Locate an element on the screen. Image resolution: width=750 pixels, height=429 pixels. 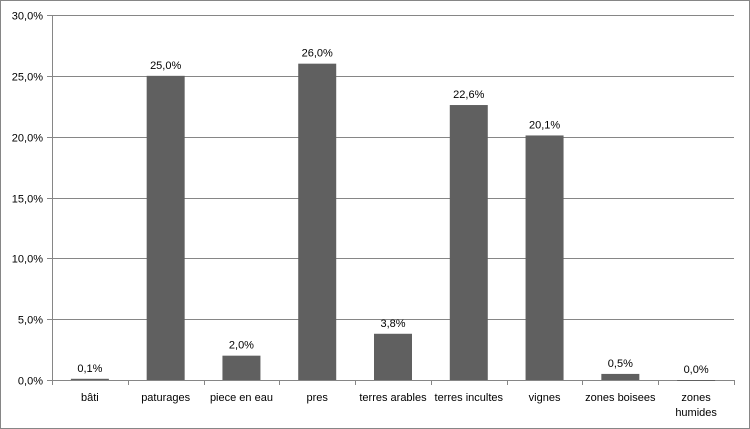
data-label: 25,0% is located at coordinates (165, 66).